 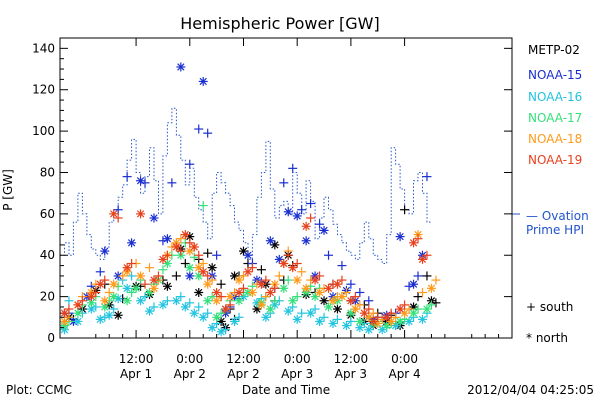 I want to click on legend-marker-north: * north, so click(x=547, y=338).